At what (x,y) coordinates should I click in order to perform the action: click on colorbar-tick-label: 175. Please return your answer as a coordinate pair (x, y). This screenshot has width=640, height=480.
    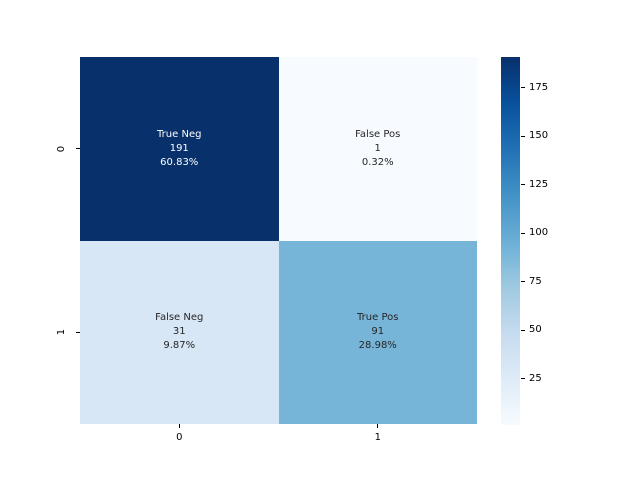
    Looking at the image, I should click on (539, 87).